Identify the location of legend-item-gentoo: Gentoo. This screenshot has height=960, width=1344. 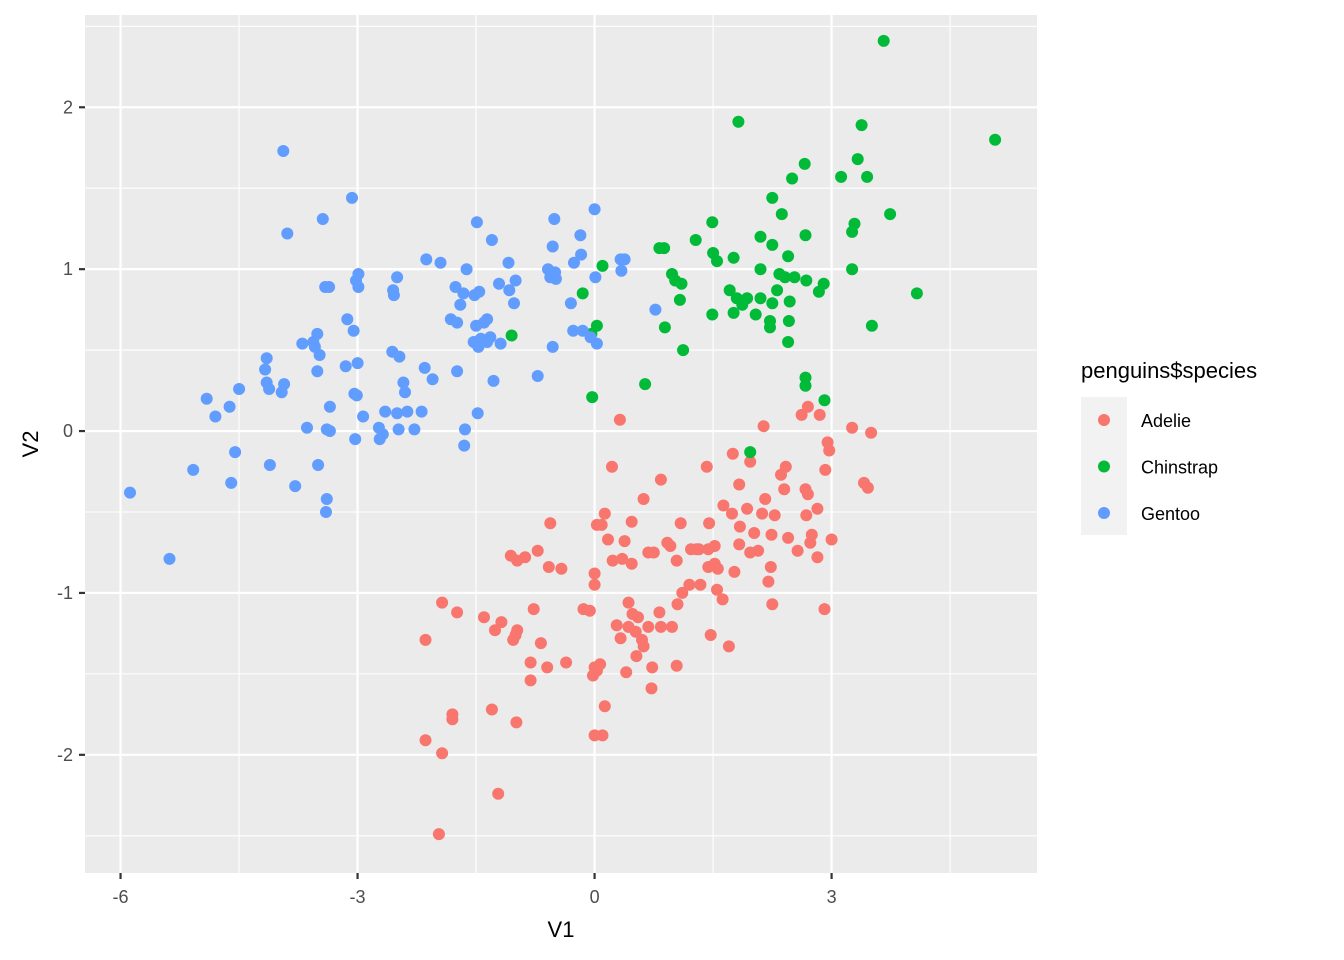
(1149, 514).